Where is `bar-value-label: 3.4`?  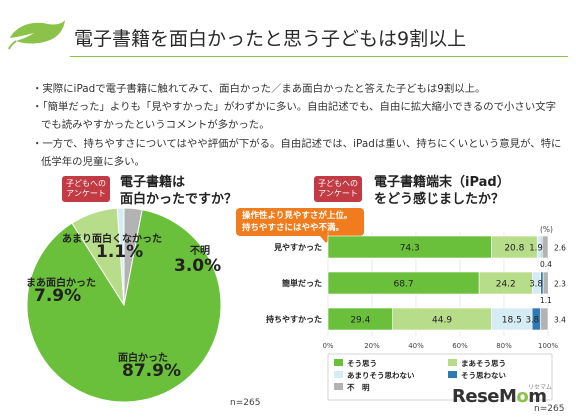
bar-value-label: 3.4 is located at coordinates (560, 320).